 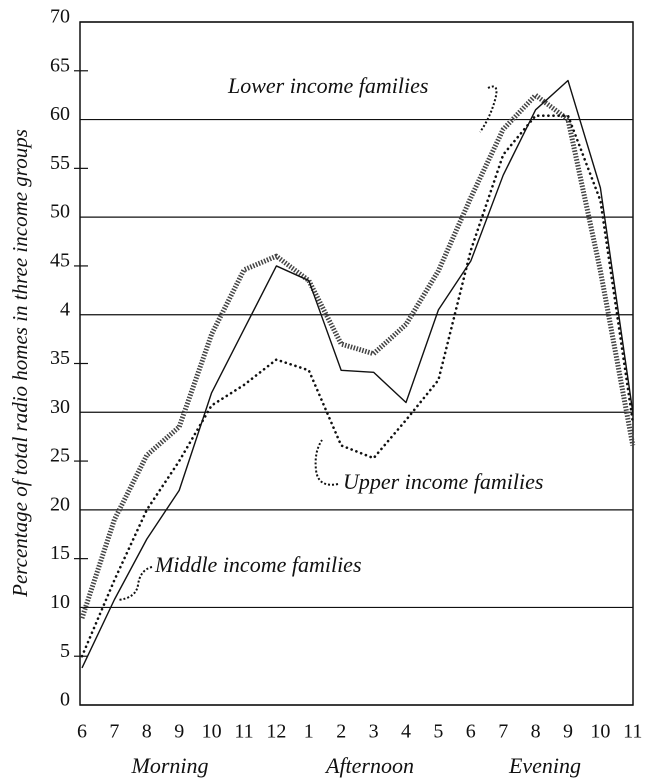 What do you see at coordinates (60, 261) in the screenshot?
I see `y-tick-label: 45` at bounding box center [60, 261].